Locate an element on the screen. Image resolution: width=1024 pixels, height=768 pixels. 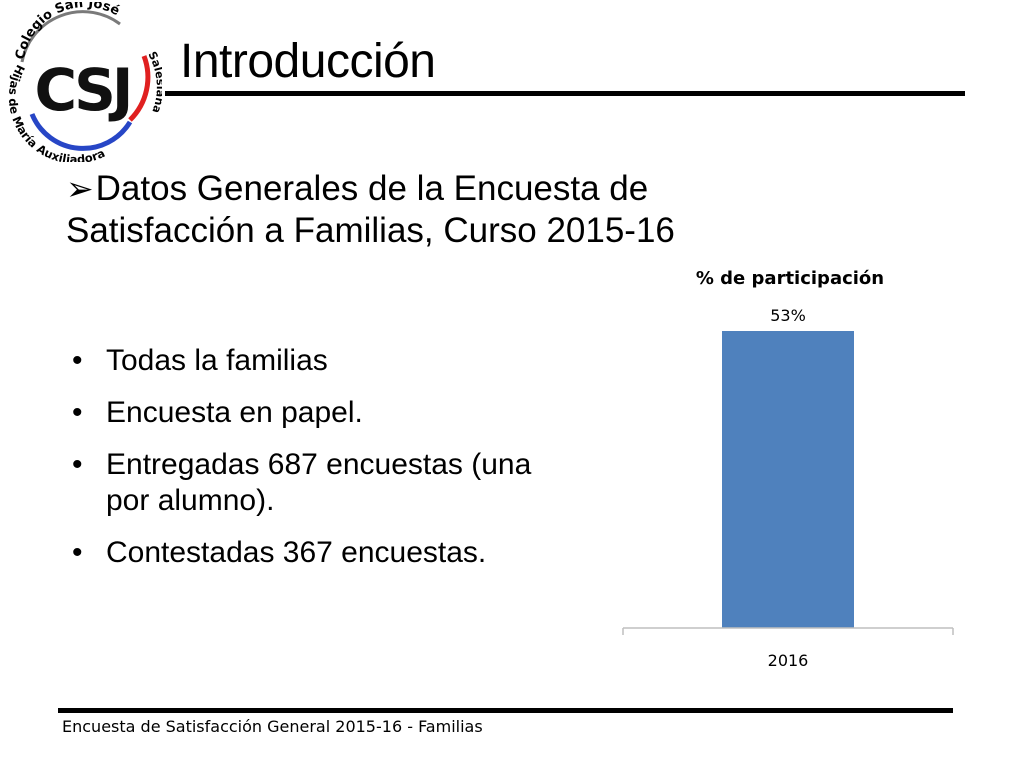
bullet-text: Todas la familias is located at coordinates (217, 360).